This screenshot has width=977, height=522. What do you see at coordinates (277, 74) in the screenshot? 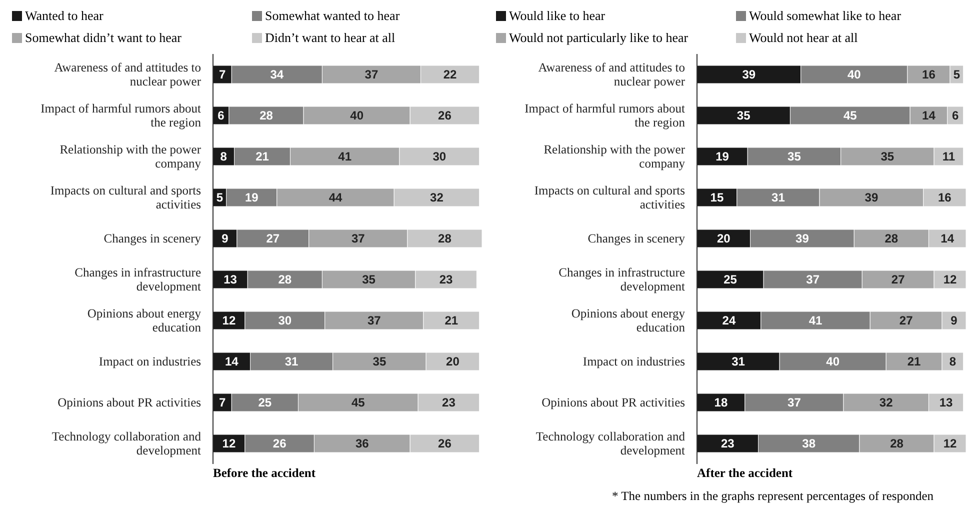
I see `data-label: 34` at bounding box center [277, 74].